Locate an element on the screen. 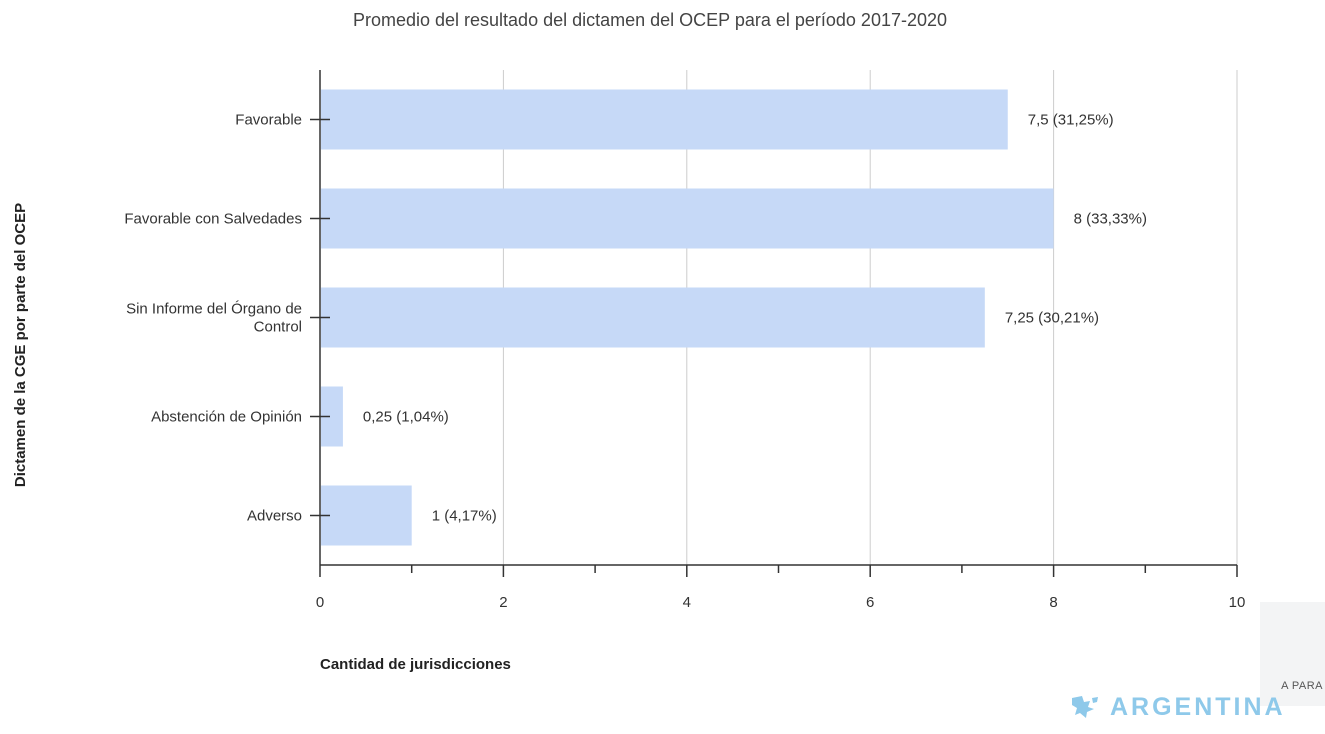  category-label-line: Favorable is located at coordinates (268, 120).